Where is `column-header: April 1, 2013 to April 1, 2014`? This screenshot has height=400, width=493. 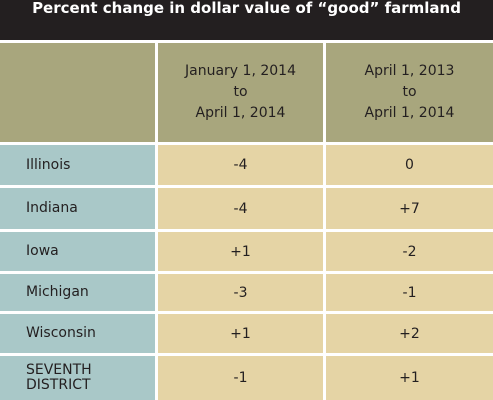
column-header: April 1, 2013 to April 1, 2014 is located at coordinates (409, 92).